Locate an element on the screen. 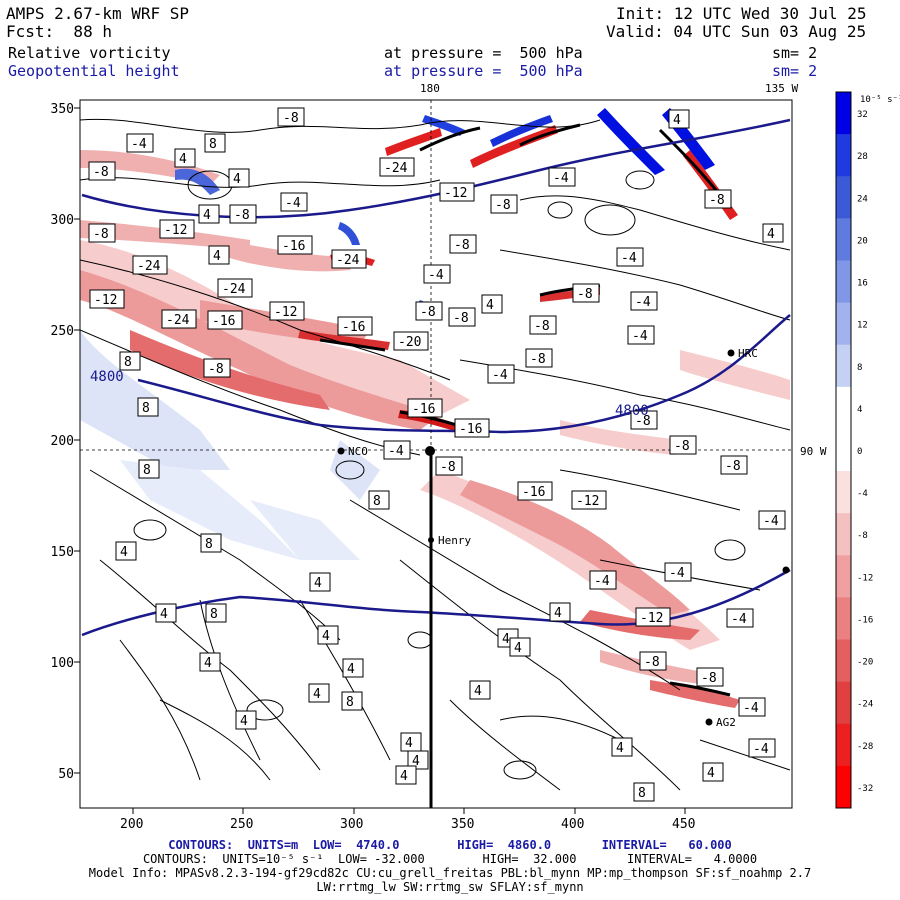  colorbar-tick-label: 4 is located at coordinates (859, 410).